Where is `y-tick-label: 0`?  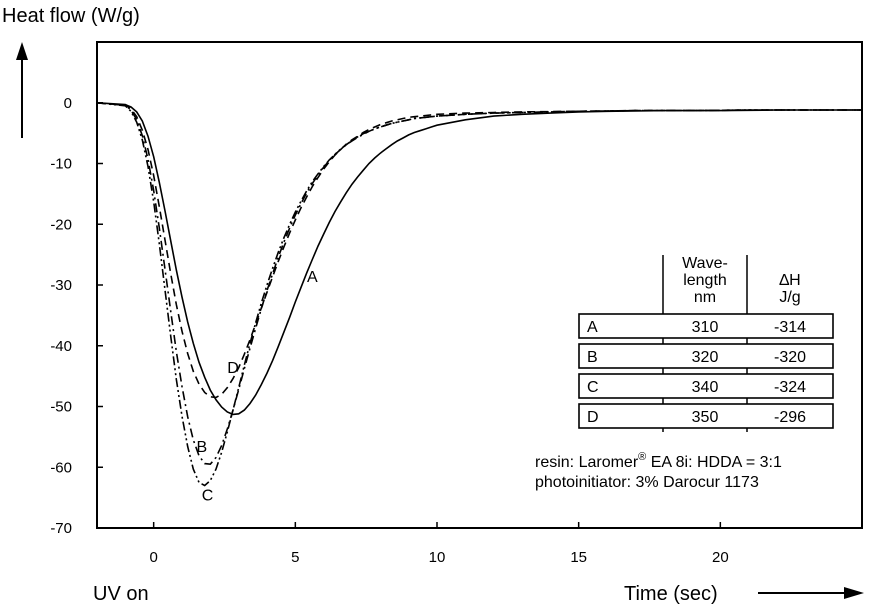 y-tick-label: 0 is located at coordinates (68, 103).